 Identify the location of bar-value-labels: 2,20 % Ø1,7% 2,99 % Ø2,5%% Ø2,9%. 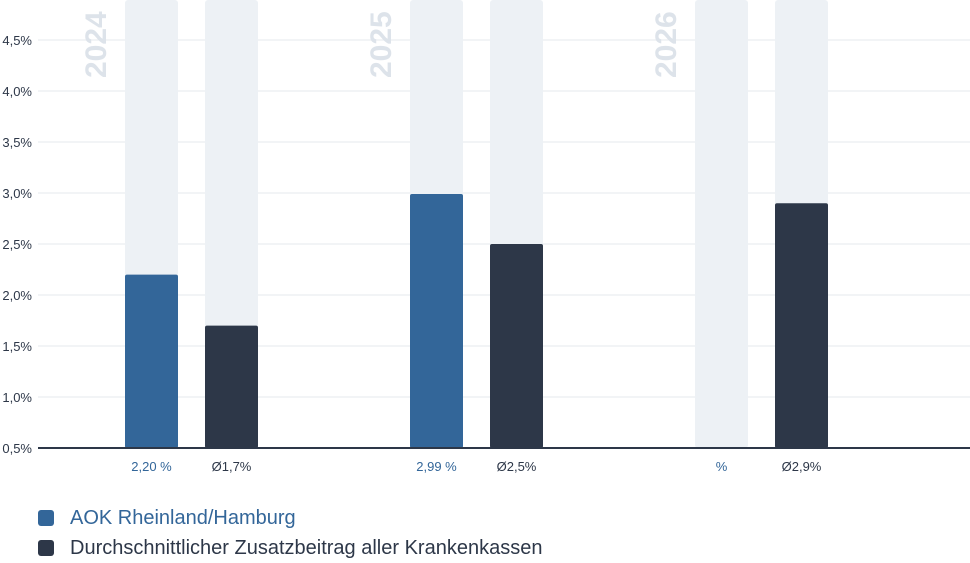
(476, 466).